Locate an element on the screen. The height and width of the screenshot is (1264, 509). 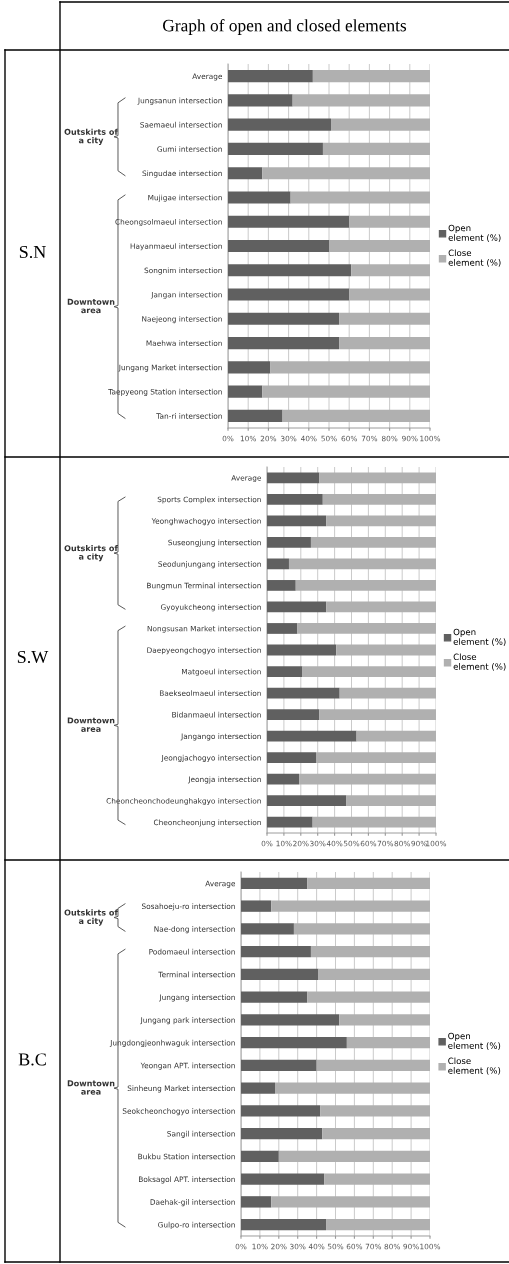
y-axis-title: B.C is located at coordinates (32, 1059).